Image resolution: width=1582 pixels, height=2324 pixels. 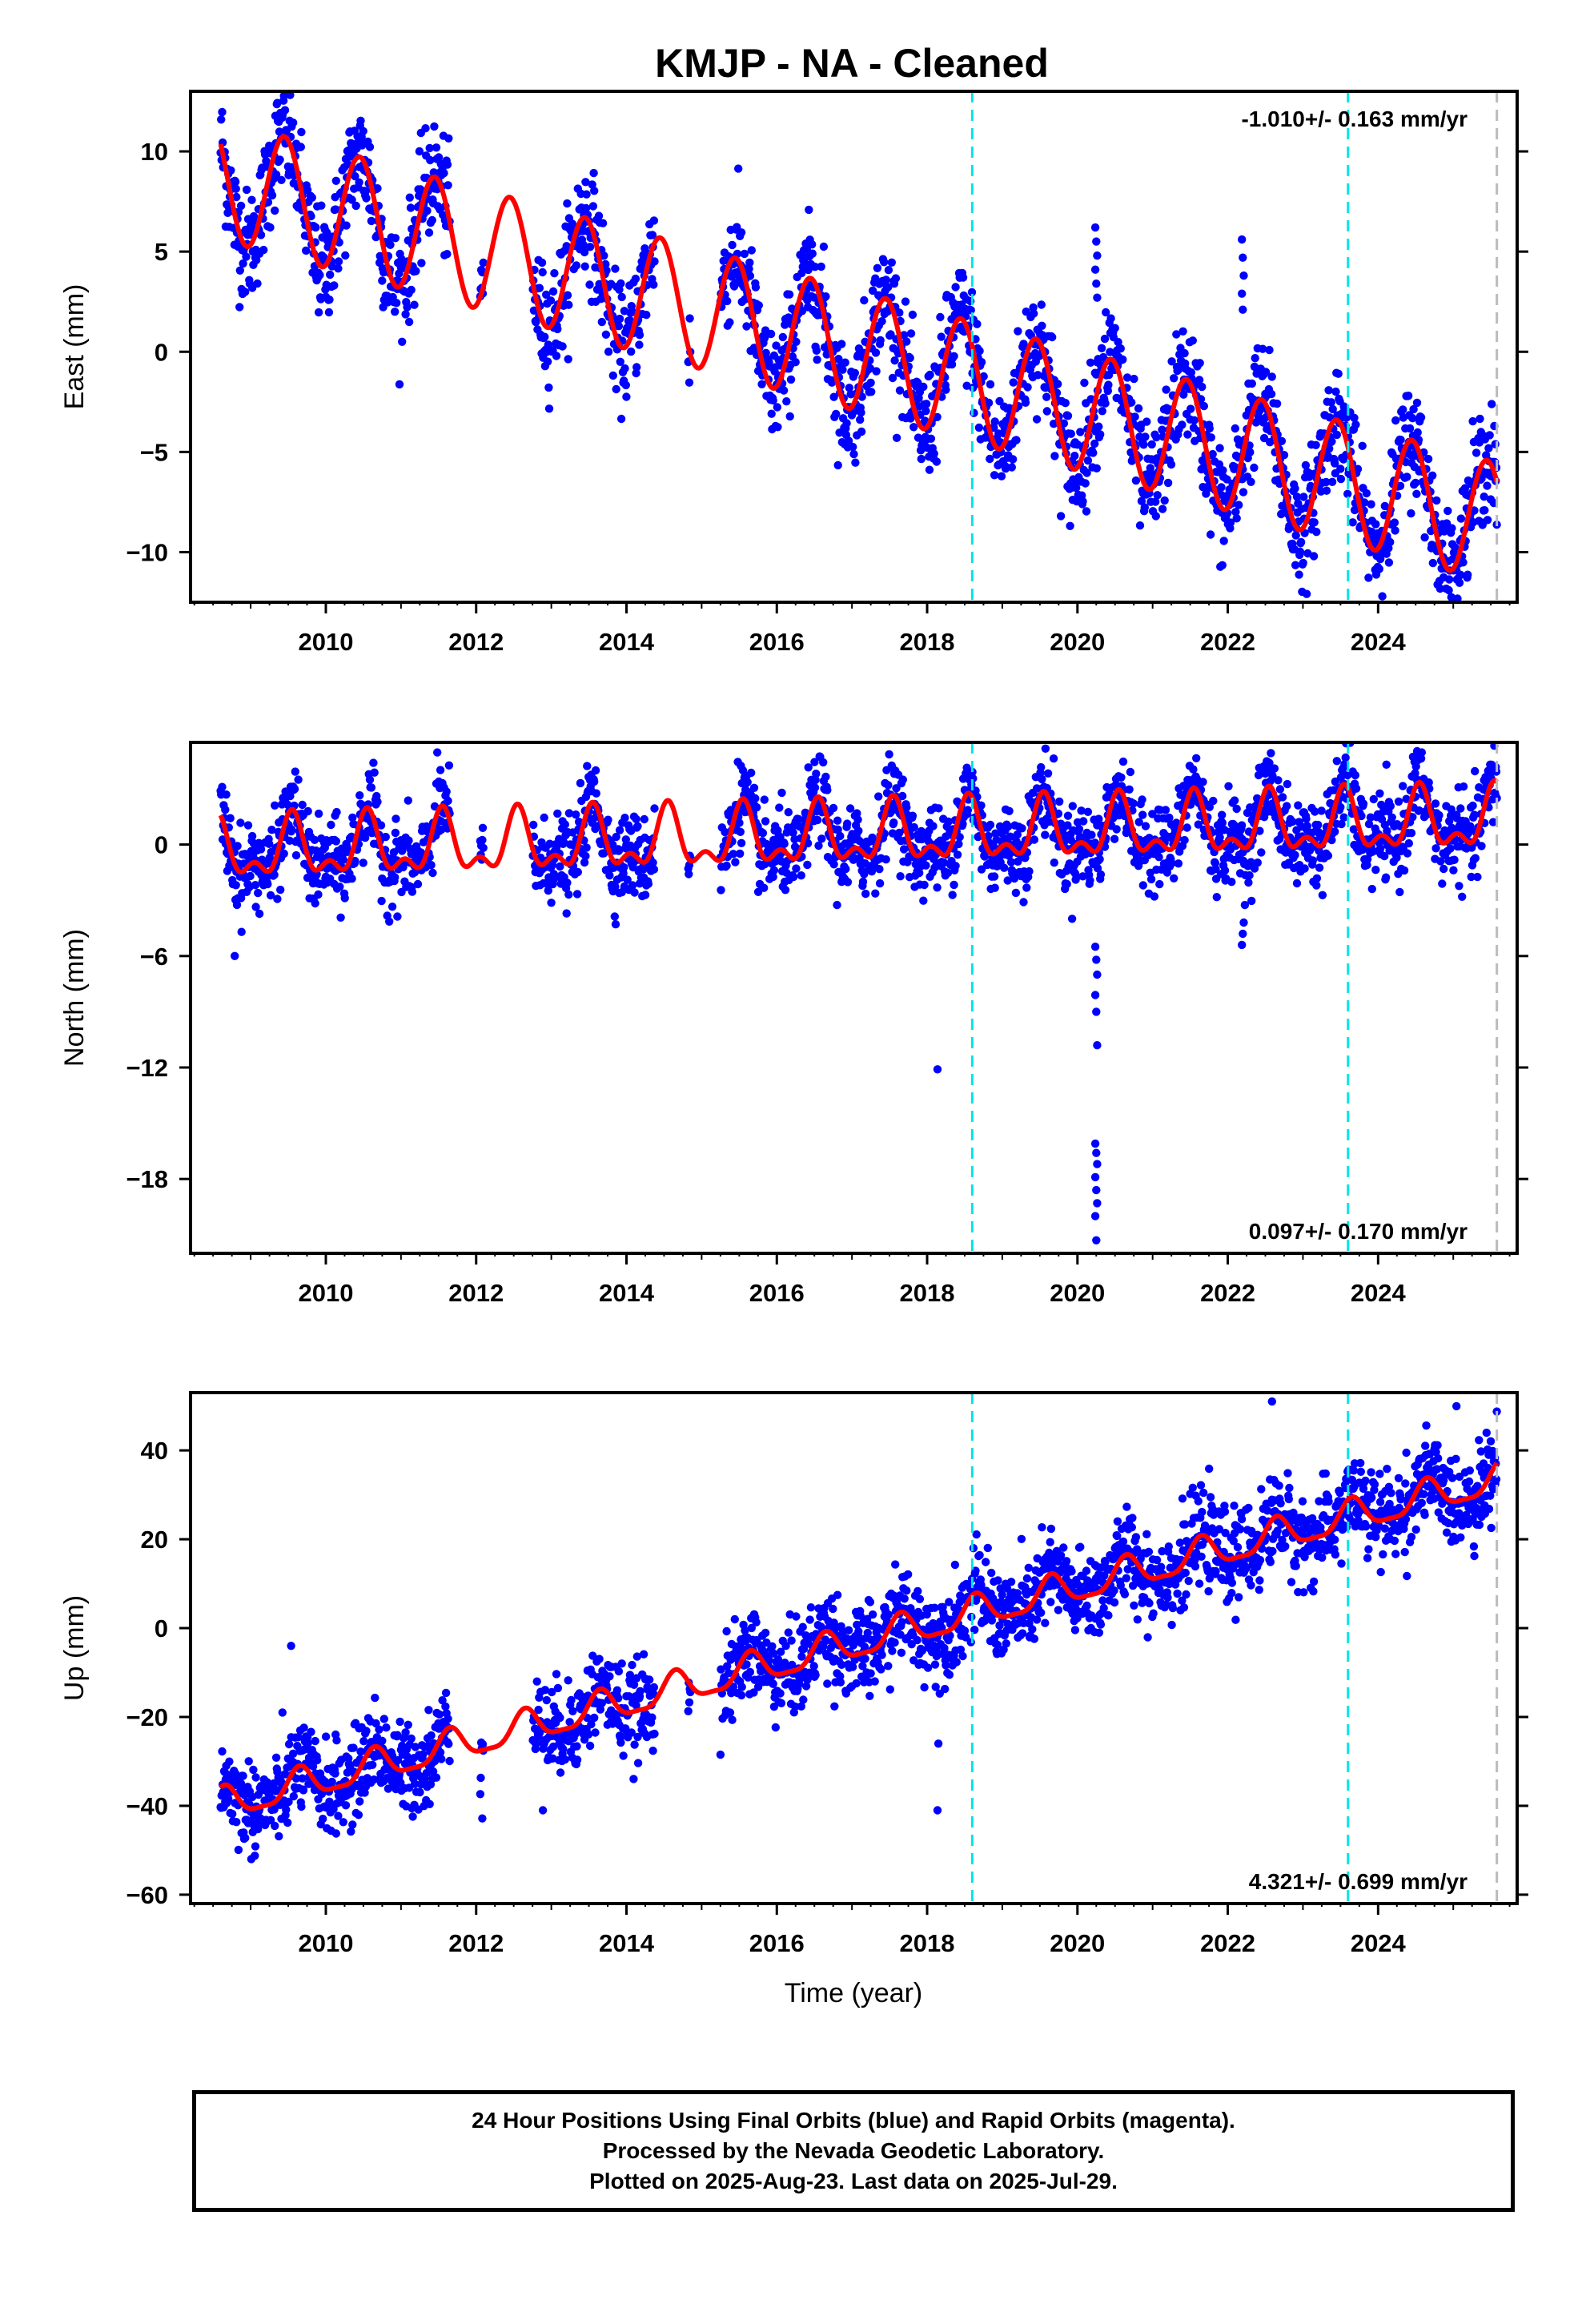 What do you see at coordinates (74, 998) in the screenshot?
I see `y-axis-title: North (mm)` at bounding box center [74, 998].